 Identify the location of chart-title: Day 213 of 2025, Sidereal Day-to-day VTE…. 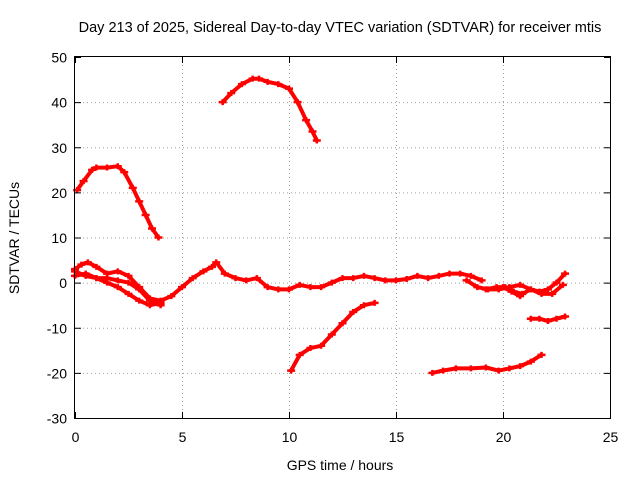
(340, 28).